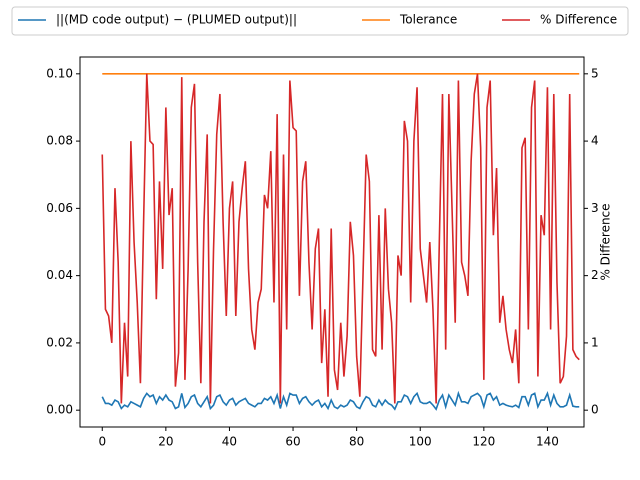  I want to click on series-line, so click(340, 400).